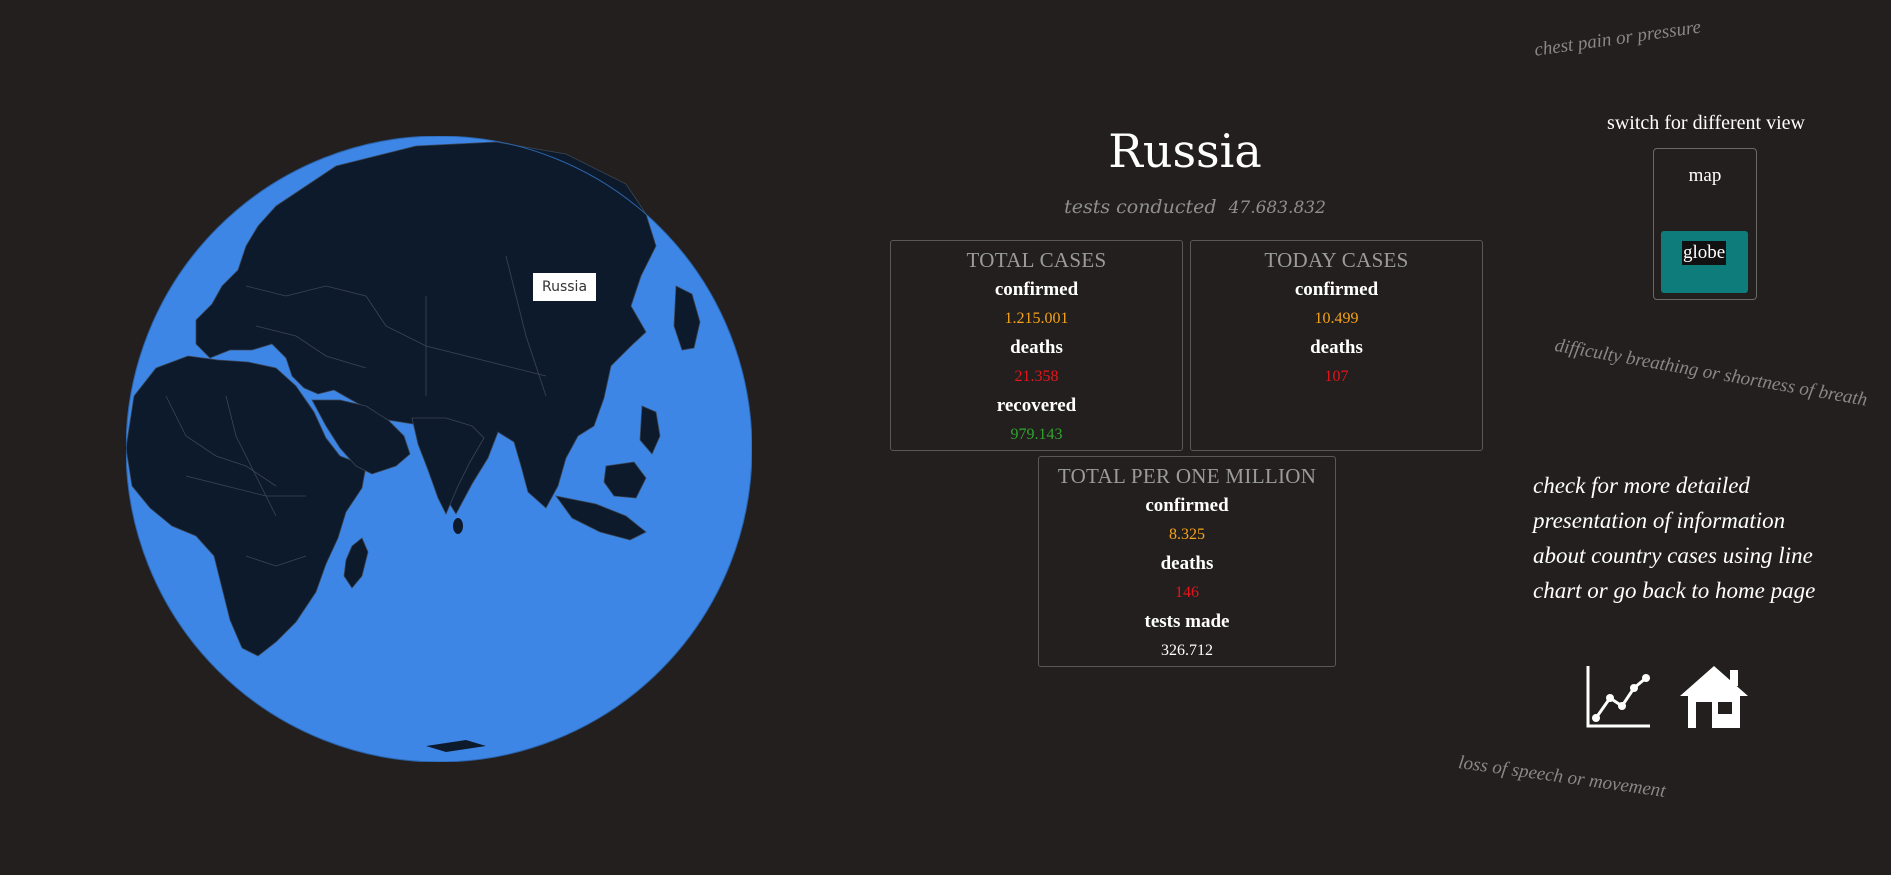 This screenshot has height=875, width=1891. Describe the element at coordinates (448, 466) in the screenshot. I see `globe-land-india` at that location.